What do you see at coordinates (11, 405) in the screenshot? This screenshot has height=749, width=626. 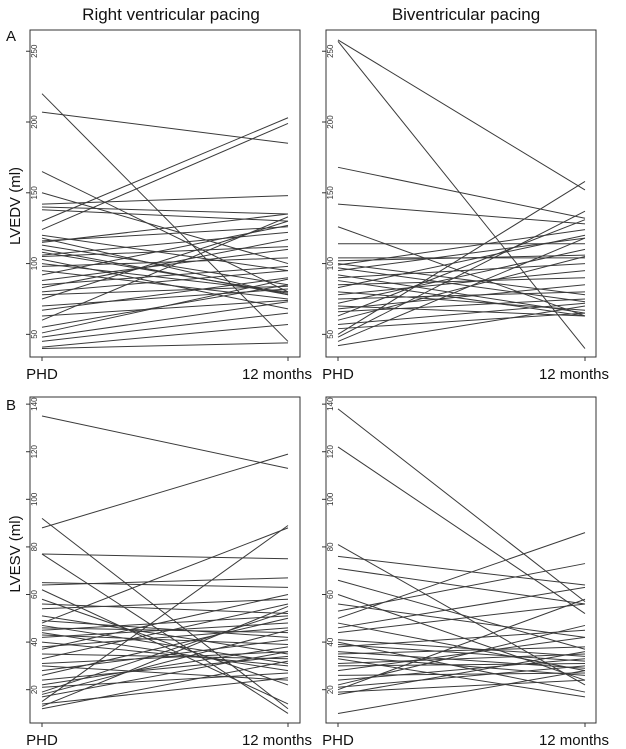 I see `panel-label-b: B` at bounding box center [11, 405].